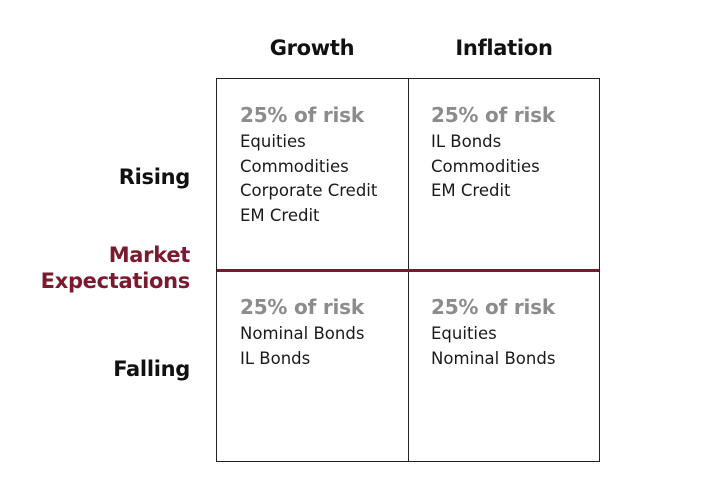  I want to click on row-label-rising: Rising, so click(154, 177).